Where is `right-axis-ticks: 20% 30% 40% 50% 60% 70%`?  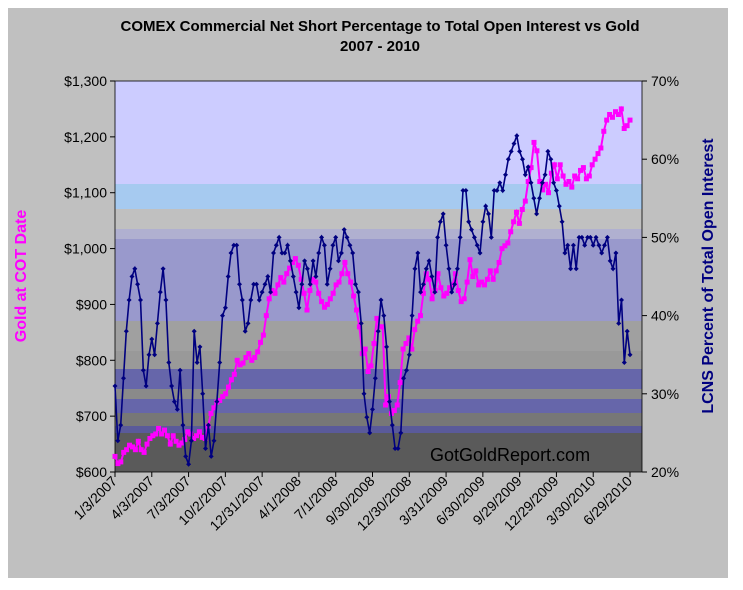 right-axis-ticks: 20% 30% 40% 50% 60% 70% is located at coordinates (660, 276).